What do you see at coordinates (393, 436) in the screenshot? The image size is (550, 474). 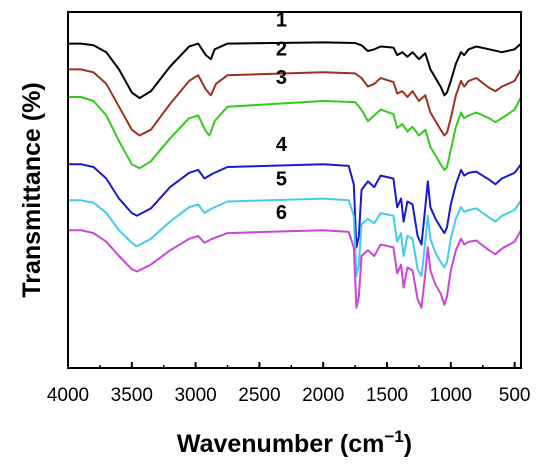 I see `x-axis-title-sup: −1` at bounding box center [393, 436].